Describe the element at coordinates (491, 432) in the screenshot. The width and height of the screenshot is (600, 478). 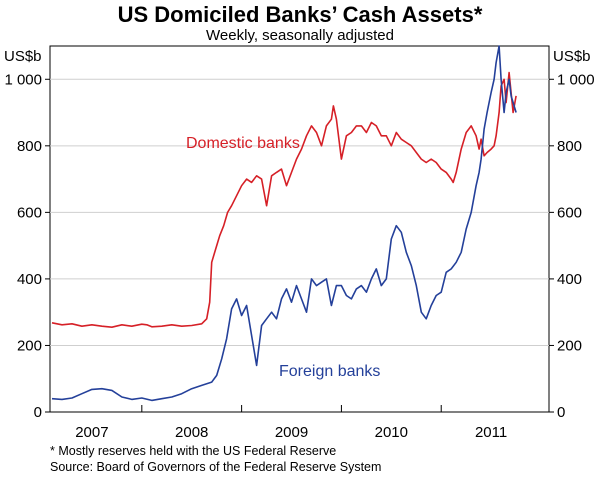
I see `x-tick-label: 2011` at that location.